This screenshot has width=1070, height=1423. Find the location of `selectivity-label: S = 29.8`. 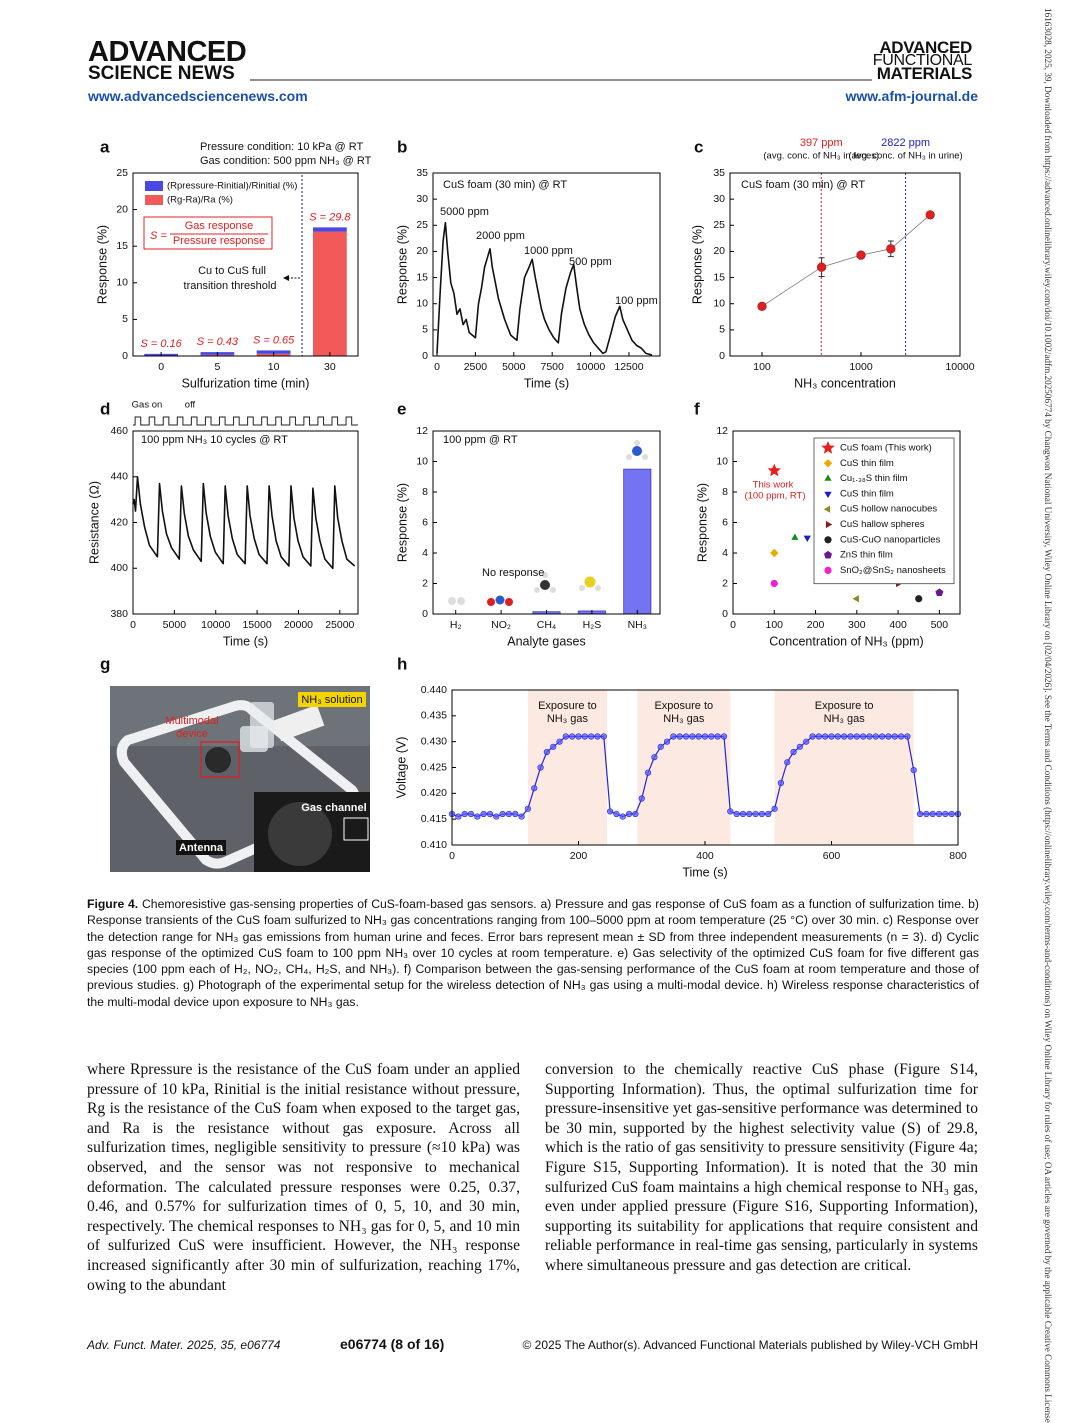

selectivity-label: S = 29.8 is located at coordinates (330, 217).